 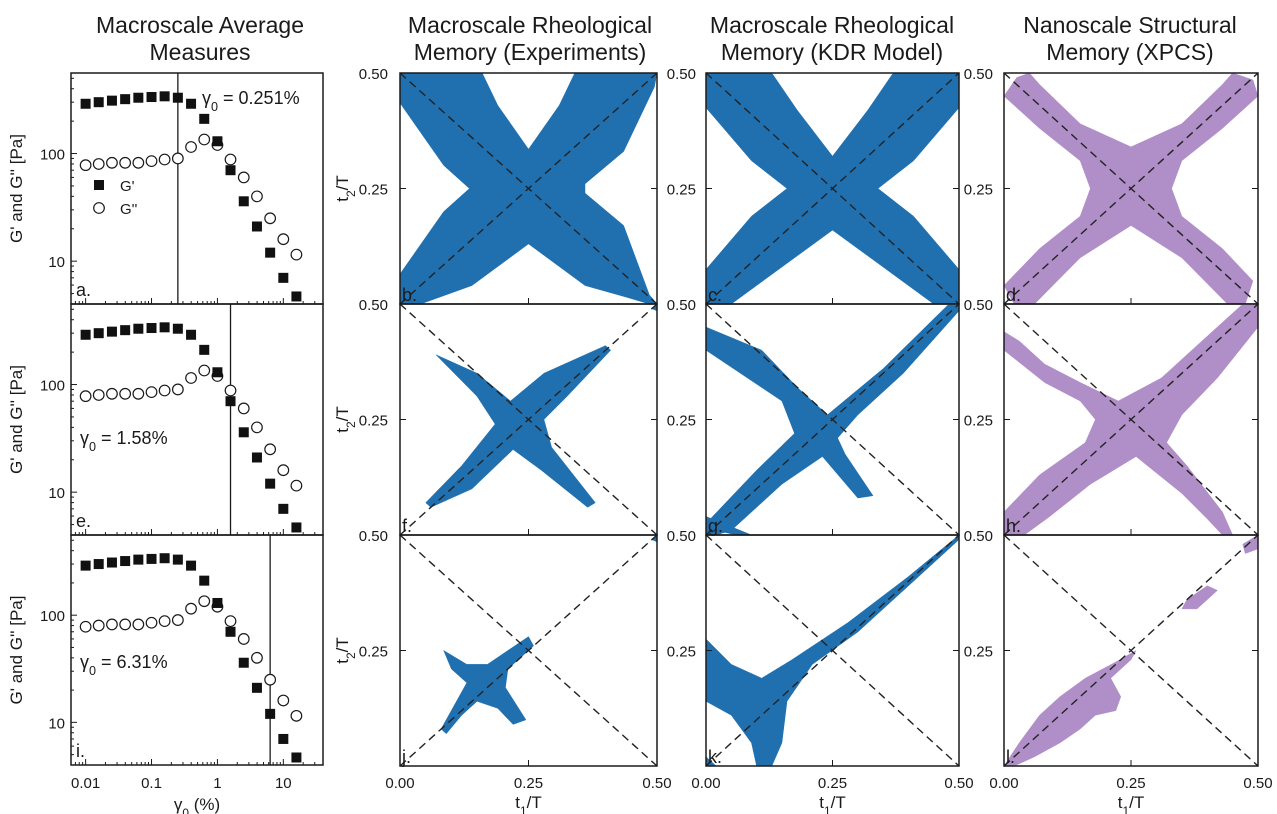 What do you see at coordinates (151, 783) in the screenshot?
I see `x-tick-label: 0.1` at bounding box center [151, 783].